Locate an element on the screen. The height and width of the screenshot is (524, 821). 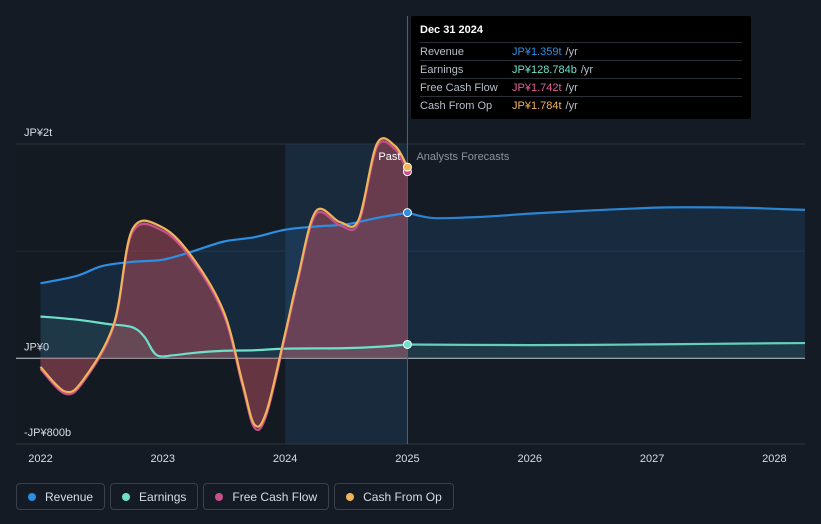
legend-label: Earnings is located at coordinates (163, 496).